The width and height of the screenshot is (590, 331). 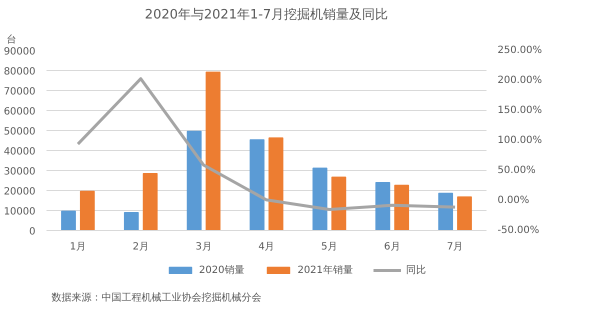 What do you see at coordinates (520, 80) in the screenshot?
I see `y2-tick-label: 200.00%` at bounding box center [520, 80].